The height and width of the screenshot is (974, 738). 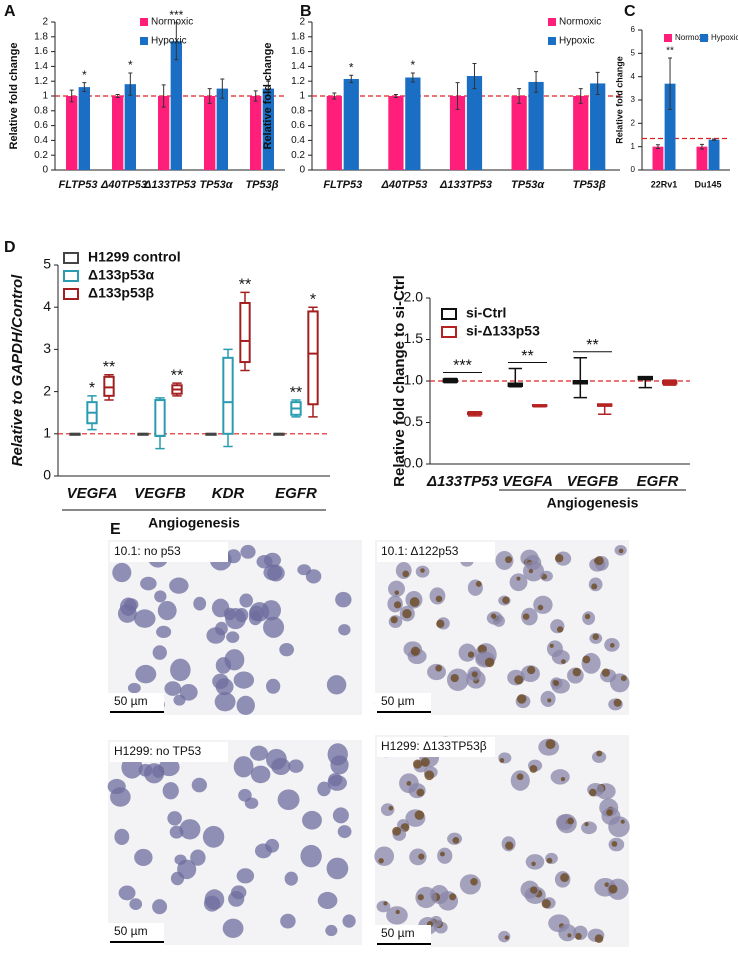 What do you see at coordinates (17, 370) in the screenshot?
I see `y-axis-label: Relative to GAPDH/Control` at bounding box center [17, 370].